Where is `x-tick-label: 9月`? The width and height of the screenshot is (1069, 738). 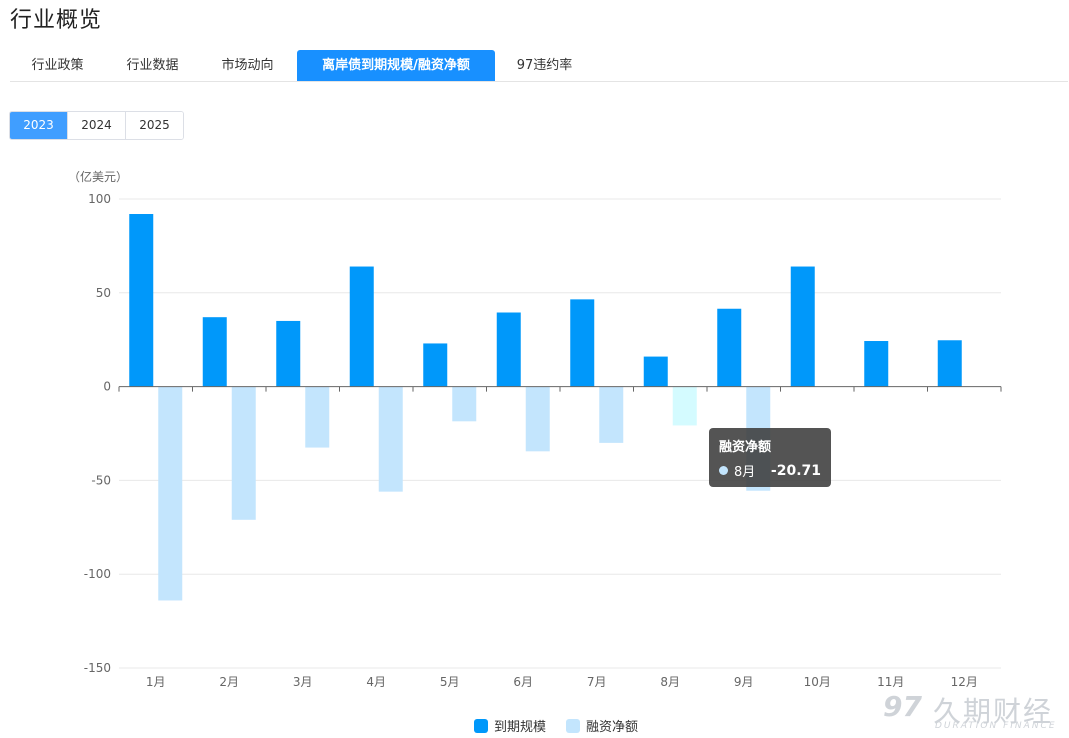 x-tick-label: 9月 is located at coordinates (744, 682).